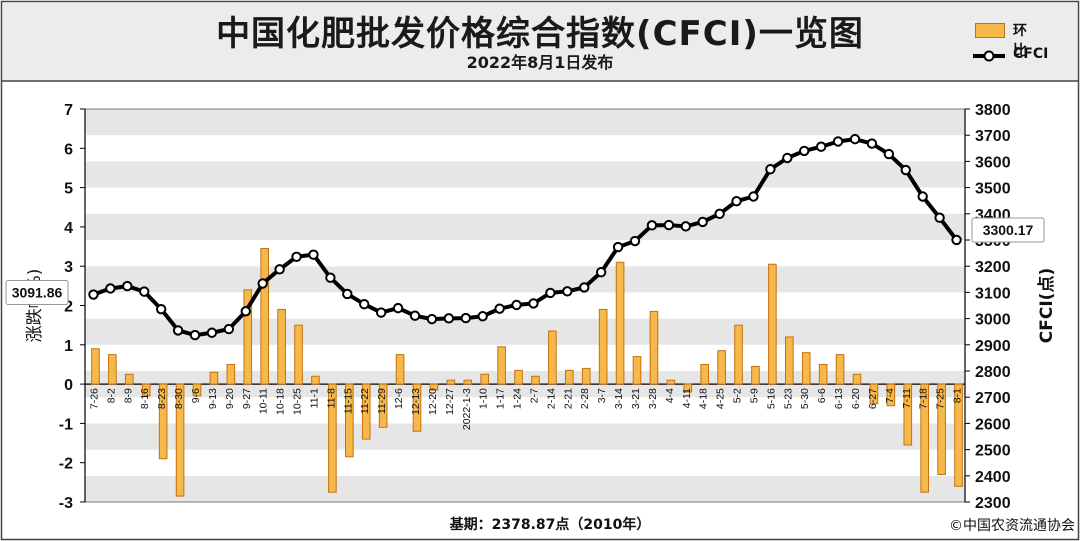 The width and height of the screenshot is (1080, 541). Describe the element at coordinates (788, 398) in the screenshot. I see `x-tick-label: 5-23` at that location.